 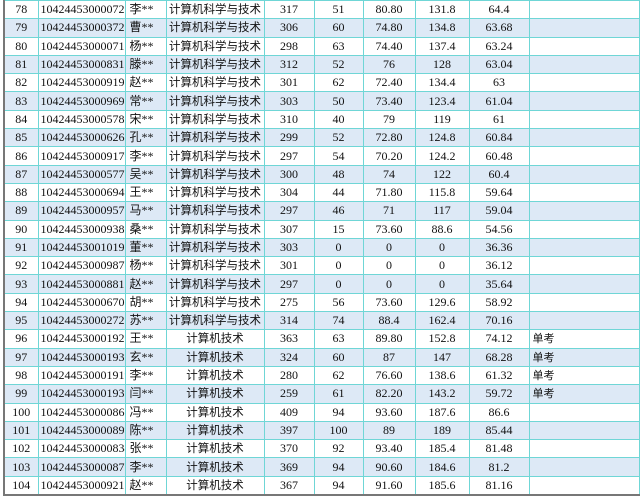 I want to click on exam-id-cell: 104244530003725, so click(x=81, y=28).